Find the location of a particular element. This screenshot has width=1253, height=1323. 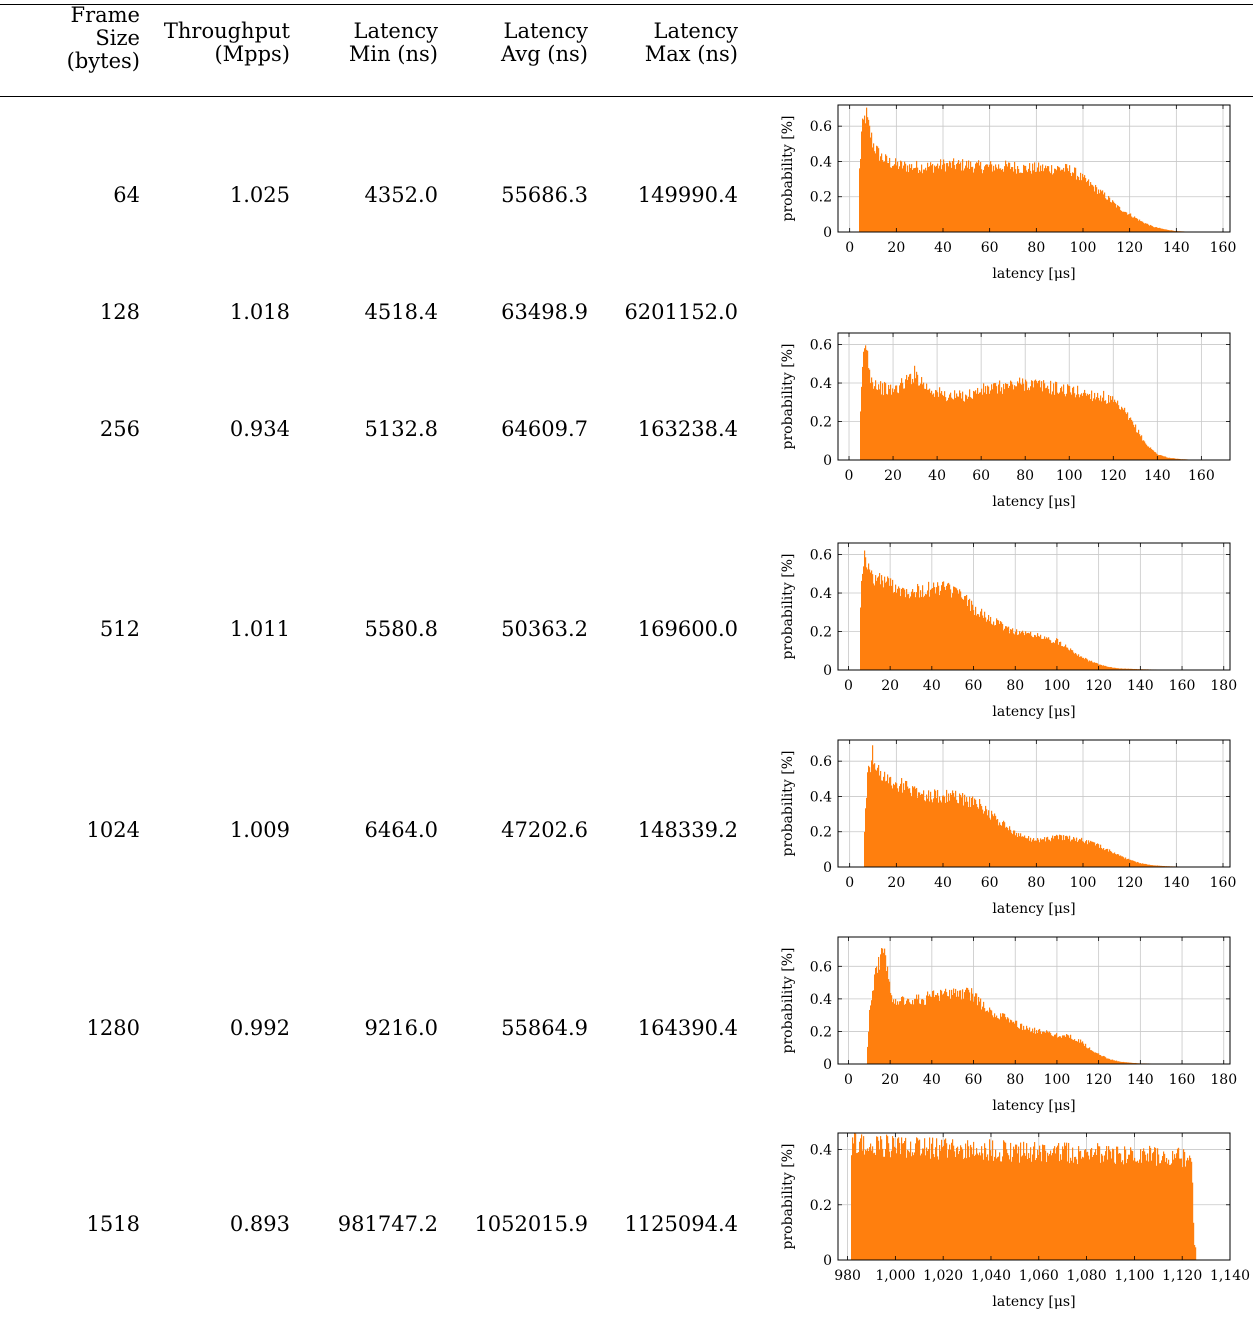

cell-throughput: 1.018 is located at coordinates (215, 312).